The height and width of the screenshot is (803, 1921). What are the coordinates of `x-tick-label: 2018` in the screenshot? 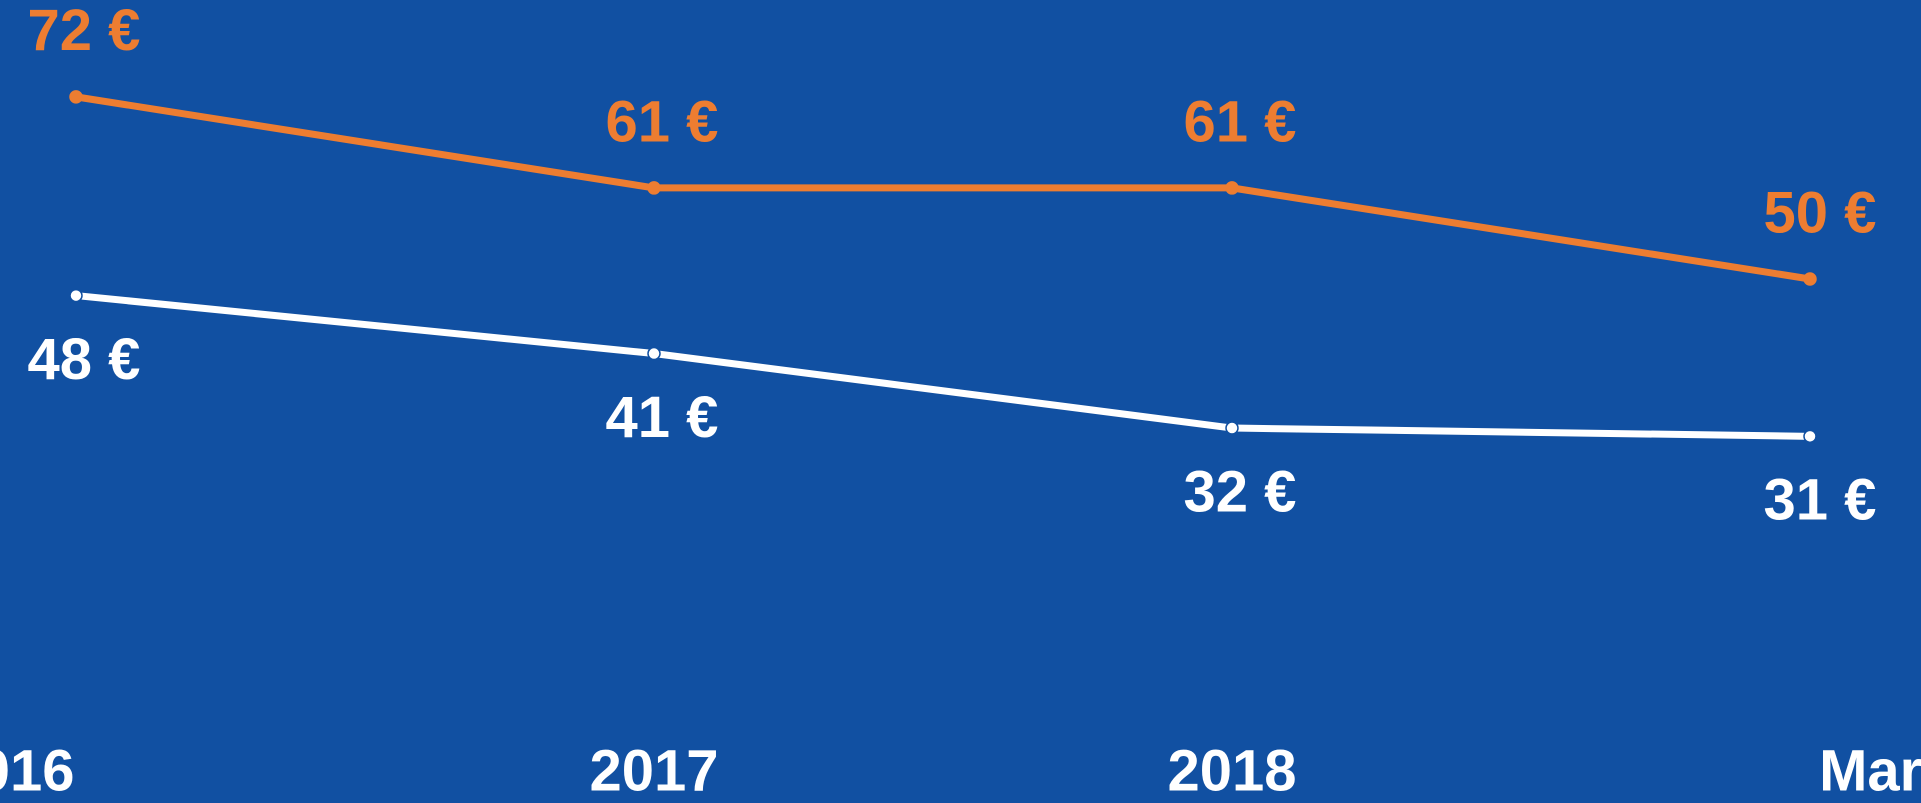 It's located at (1231, 770).